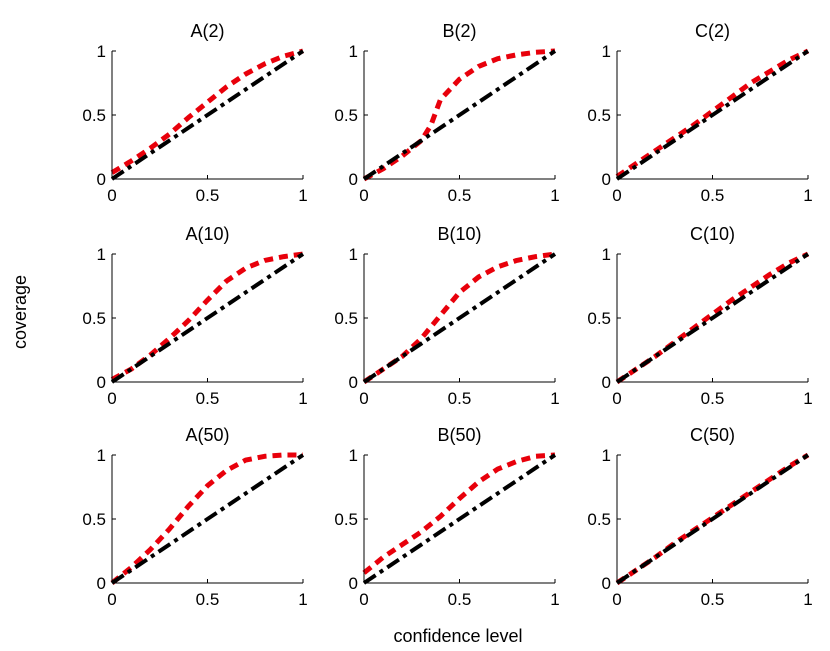 The image size is (830, 651). I want to click on panel-b50: B(50) 0 0.5 1 0 0.5 1, so click(446, 517).